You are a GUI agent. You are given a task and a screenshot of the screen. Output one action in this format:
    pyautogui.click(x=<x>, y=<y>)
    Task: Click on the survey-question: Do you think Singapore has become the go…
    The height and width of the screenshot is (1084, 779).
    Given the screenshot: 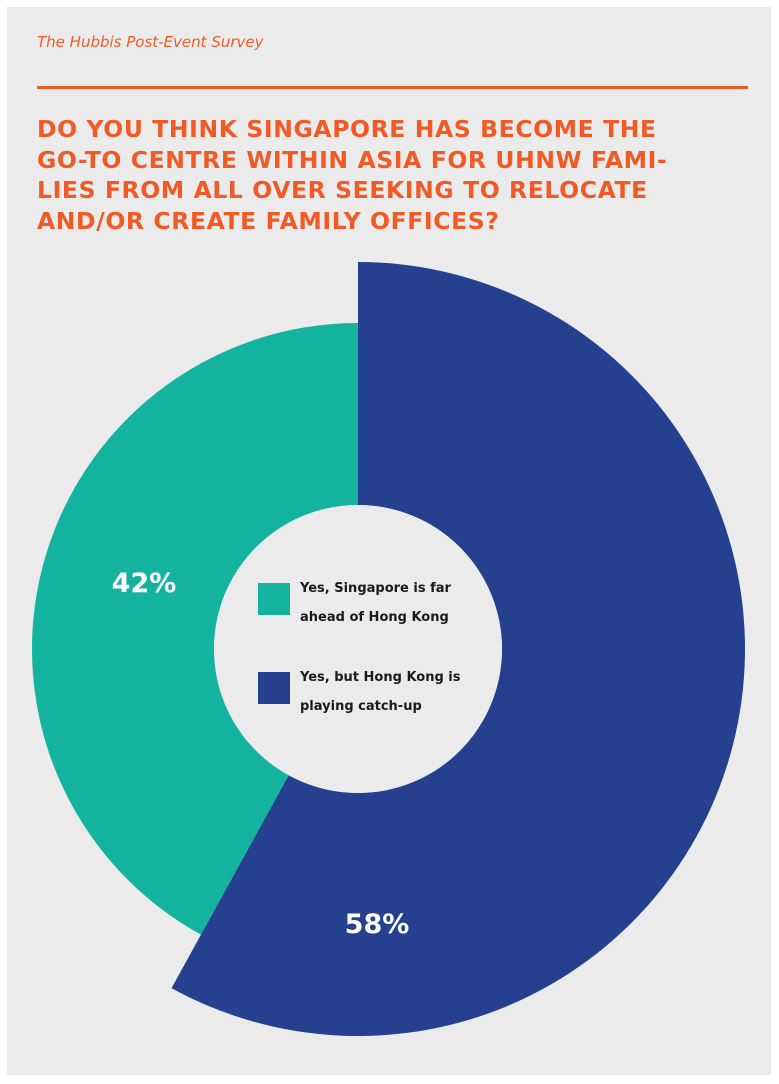 What is the action you would take?
    pyautogui.click(x=397, y=175)
    